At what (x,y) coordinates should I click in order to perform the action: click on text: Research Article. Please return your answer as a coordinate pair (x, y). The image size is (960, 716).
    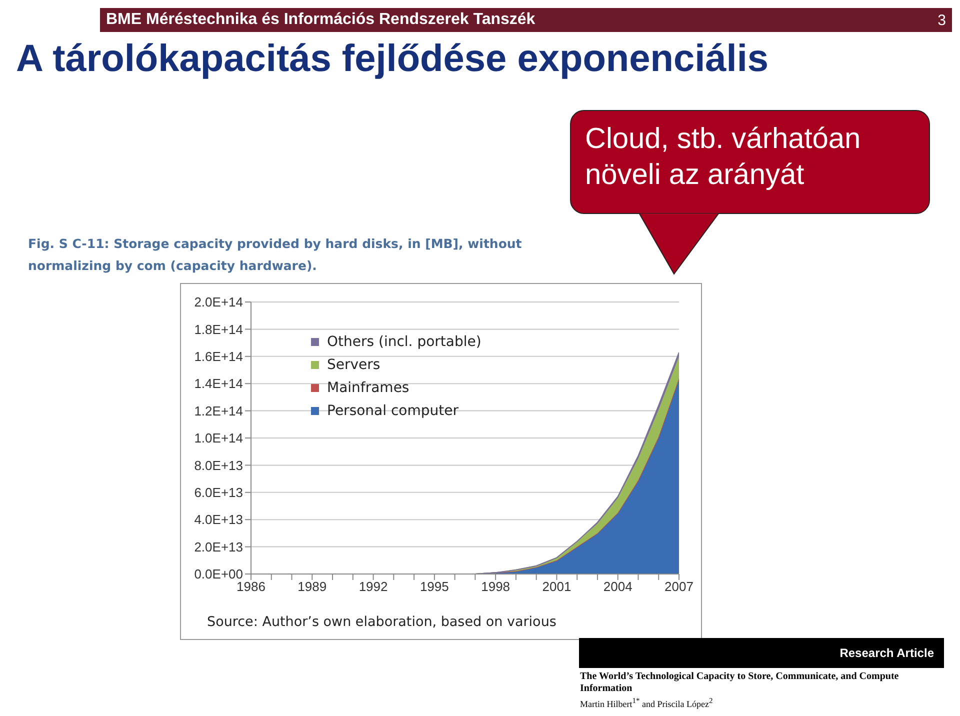
    Looking at the image, I should click on (761, 653).